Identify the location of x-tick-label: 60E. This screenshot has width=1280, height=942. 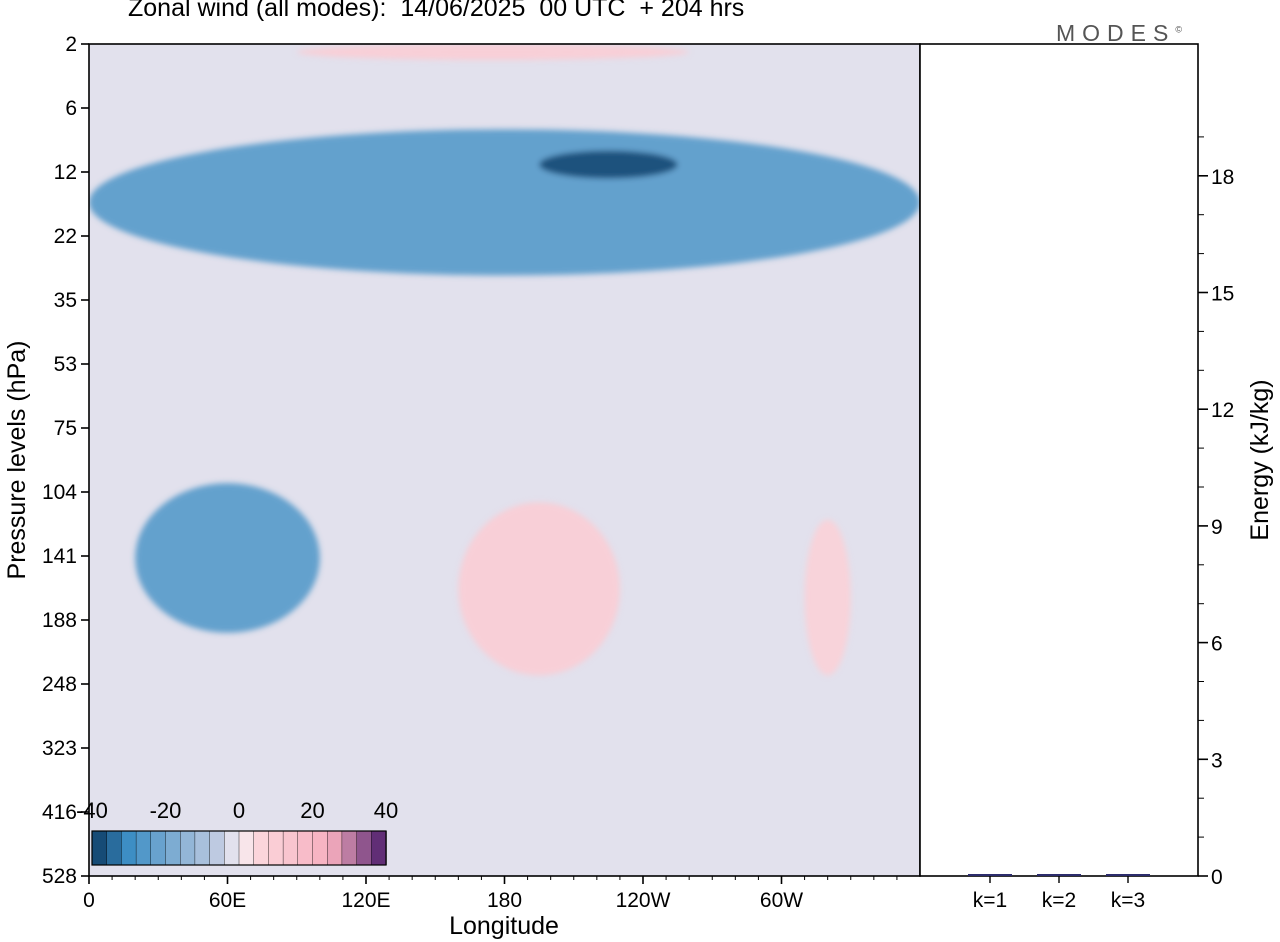
(227, 900).